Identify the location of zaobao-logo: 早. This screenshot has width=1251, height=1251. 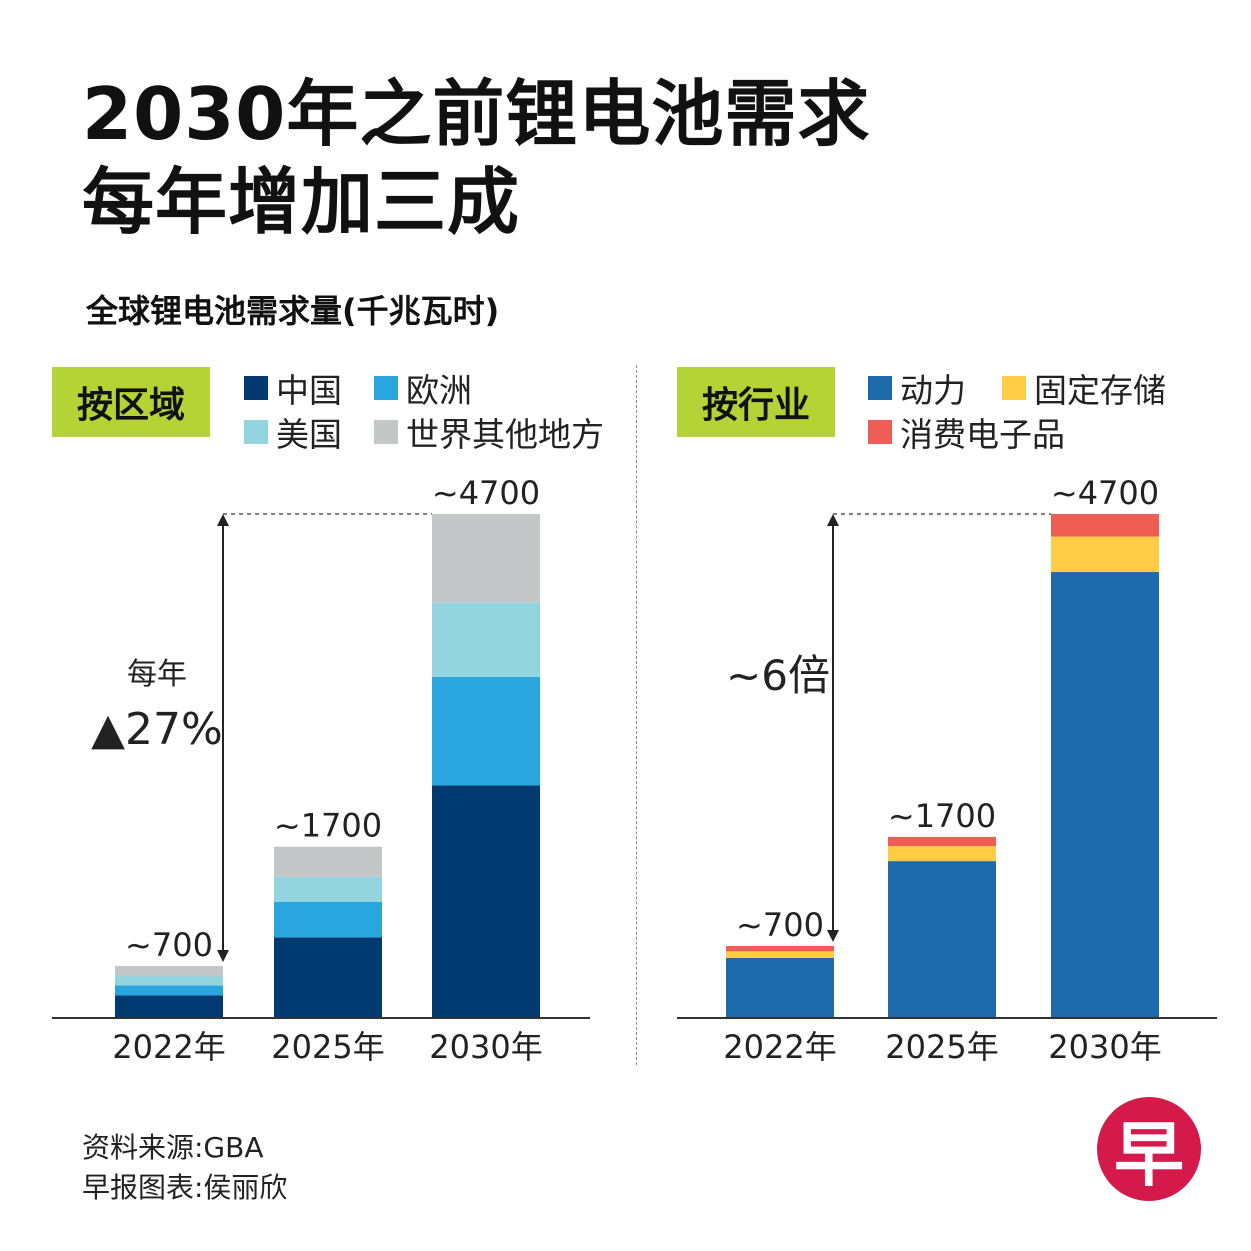
(1149, 1149).